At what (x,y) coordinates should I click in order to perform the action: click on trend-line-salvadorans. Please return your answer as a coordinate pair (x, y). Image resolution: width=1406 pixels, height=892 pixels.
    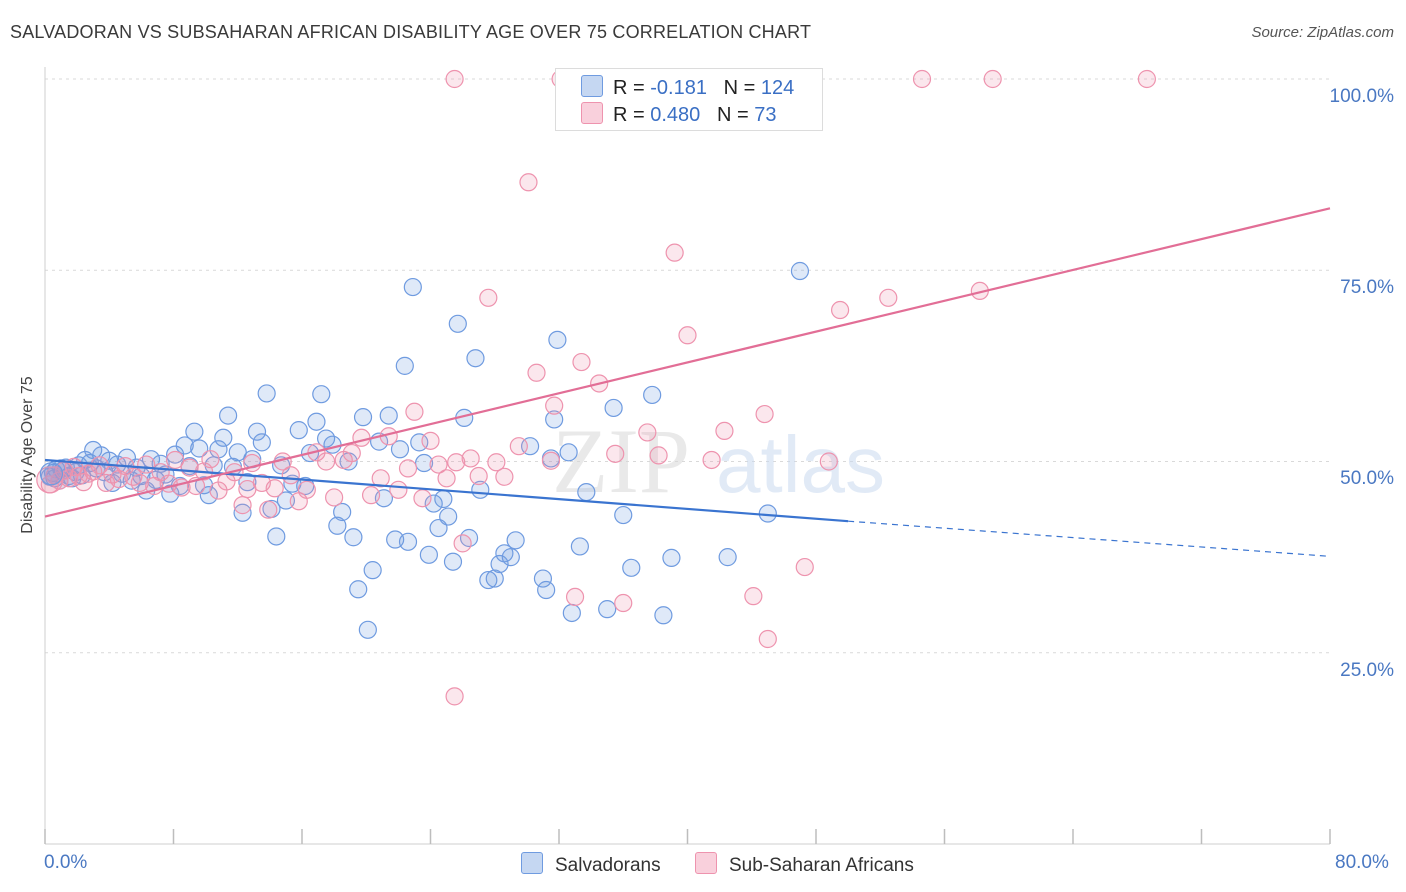
    Looking at the image, I should click on (446, 490).